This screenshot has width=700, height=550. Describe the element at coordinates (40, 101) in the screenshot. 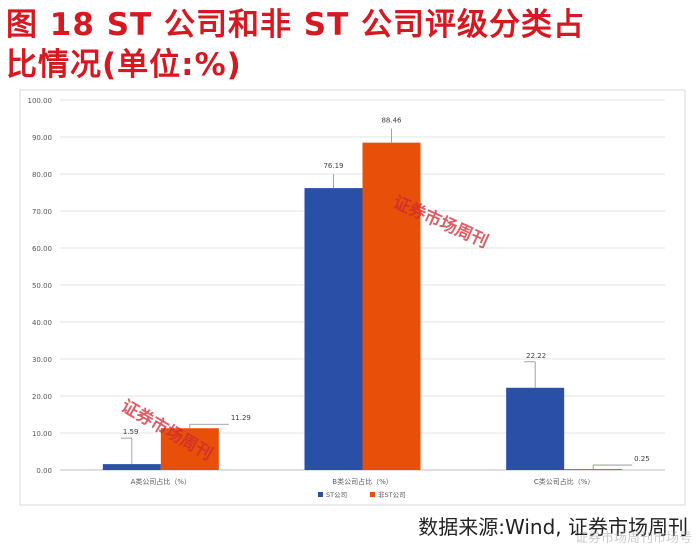

I see `y-tick-label: 100.00` at that location.